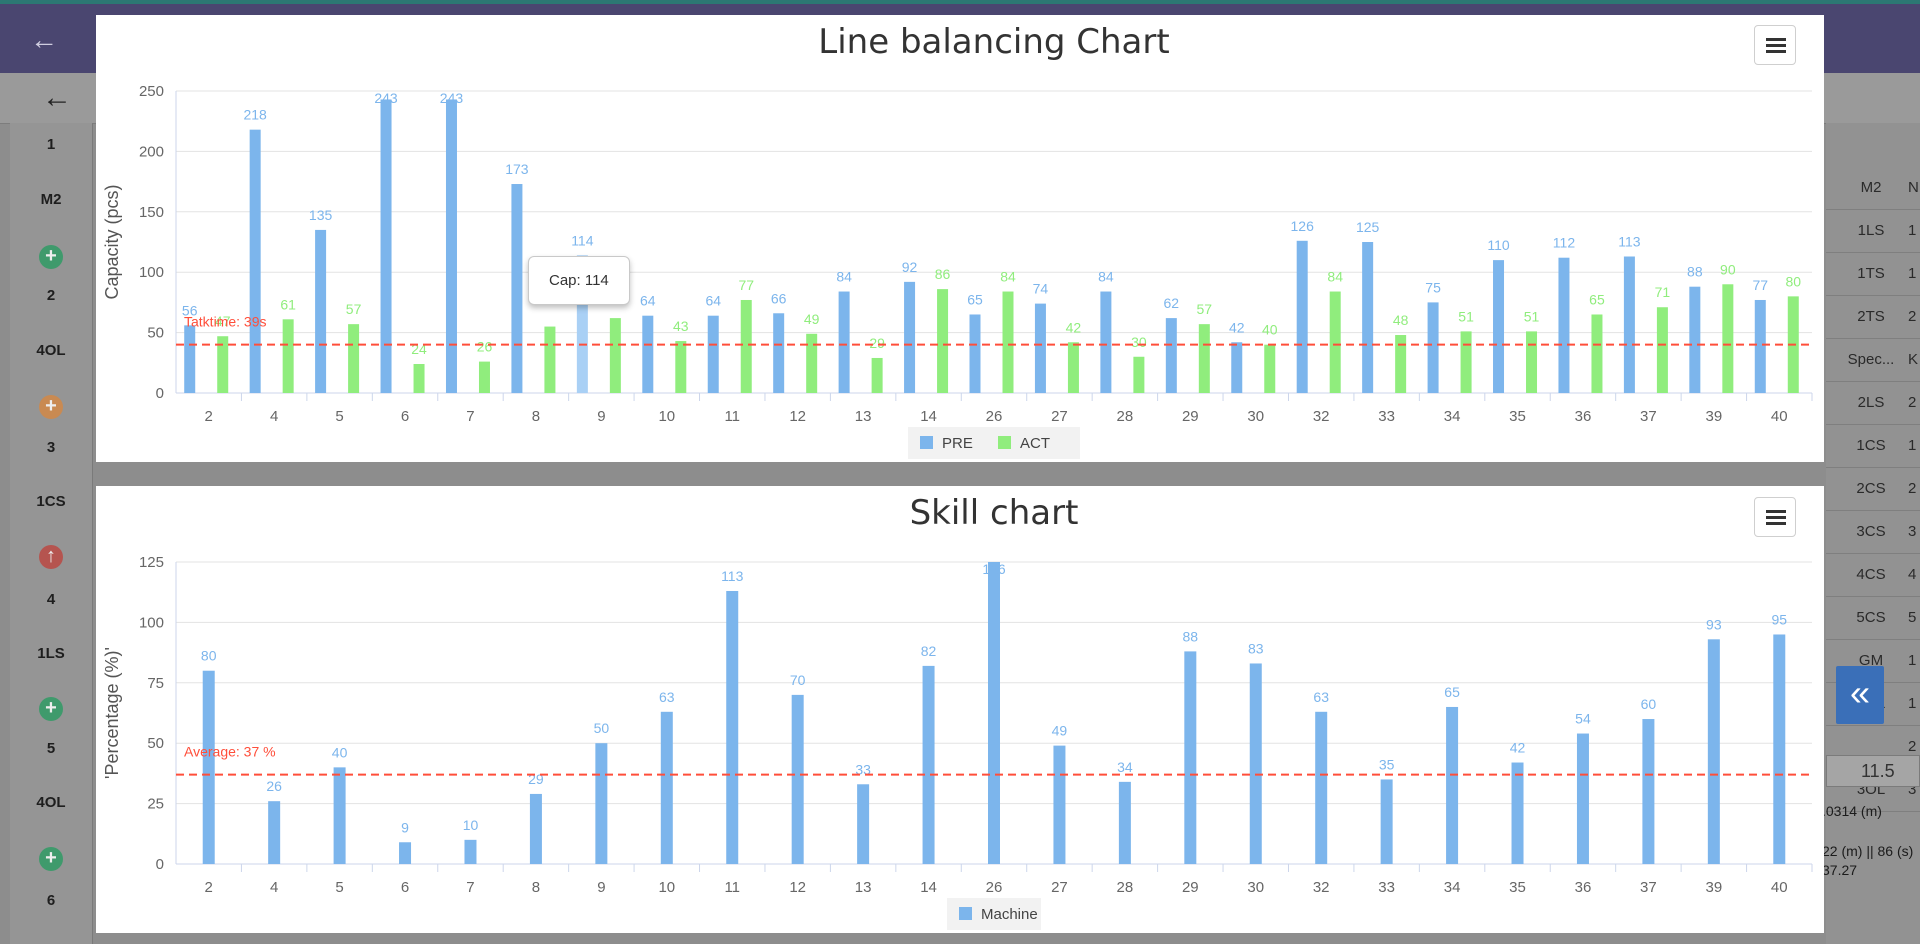 This screenshot has height=944, width=1920. Describe the element at coordinates (1303, 226) in the screenshot. I see `data-label: 126` at that location.